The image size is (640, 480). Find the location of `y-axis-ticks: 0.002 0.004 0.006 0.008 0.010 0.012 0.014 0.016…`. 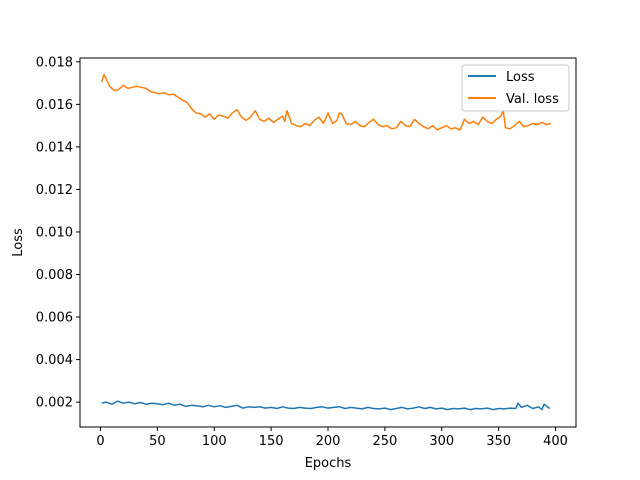

y-axis-ticks: 0.002 0.004 0.006 0.008 0.010 0.012 0.014 0.016… is located at coordinates (58, 233).